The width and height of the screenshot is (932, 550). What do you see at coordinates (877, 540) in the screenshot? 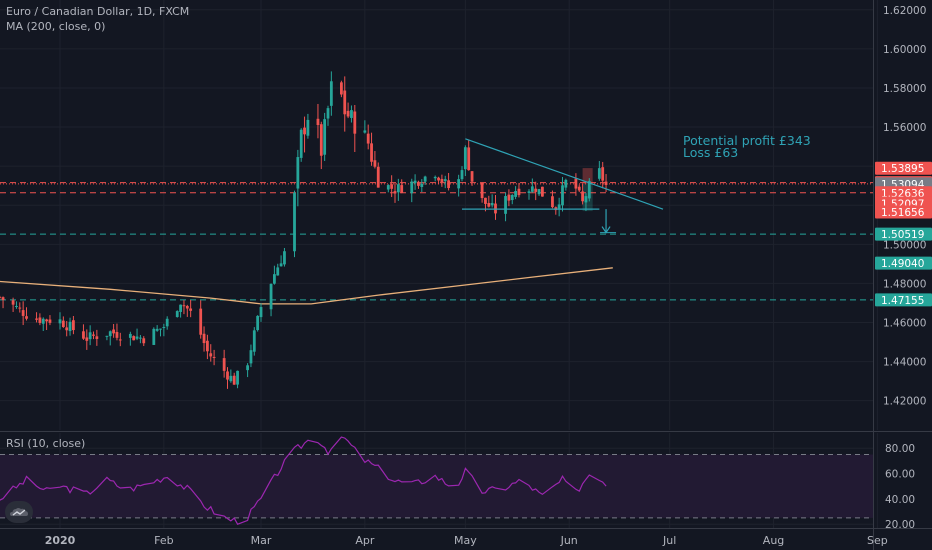
I see `time-tick-label: Sep` at bounding box center [877, 540].